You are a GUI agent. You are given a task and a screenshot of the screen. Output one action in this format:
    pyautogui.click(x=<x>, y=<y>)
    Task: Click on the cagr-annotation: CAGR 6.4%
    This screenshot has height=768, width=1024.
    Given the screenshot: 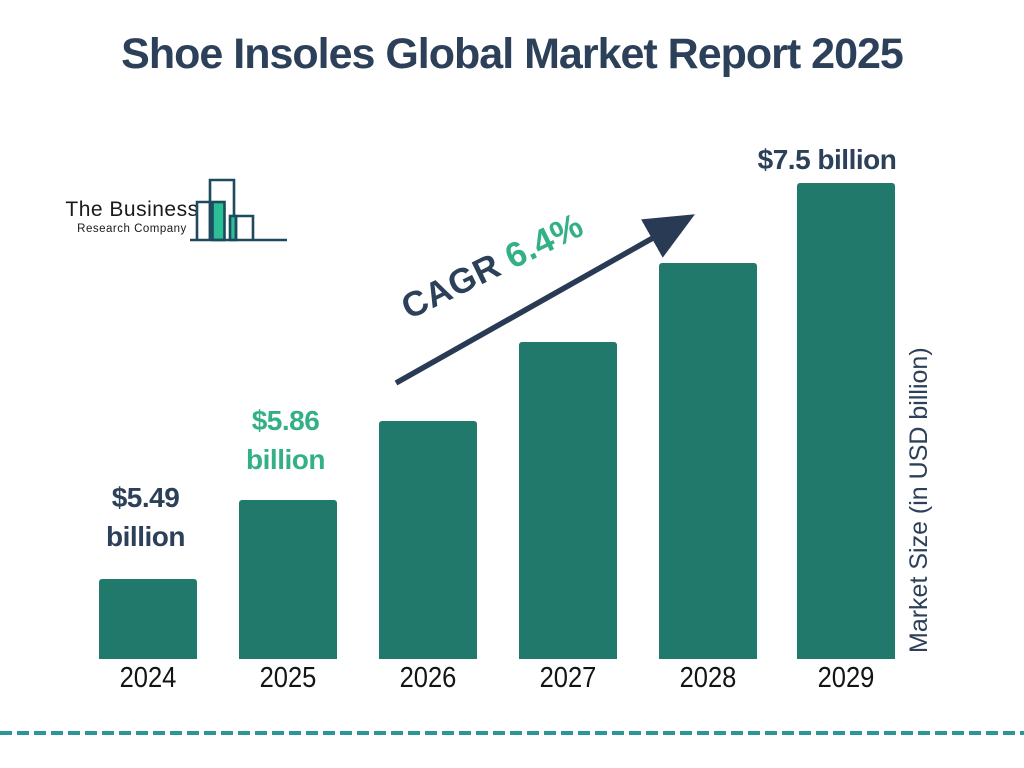 What is the action you would take?
    pyautogui.click(x=492, y=267)
    